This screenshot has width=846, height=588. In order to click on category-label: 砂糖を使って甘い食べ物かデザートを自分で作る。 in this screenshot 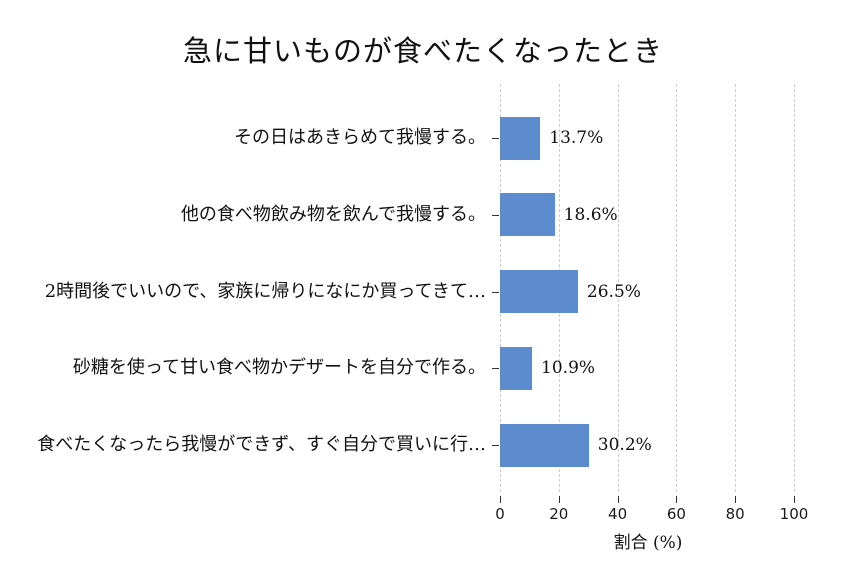, I will do `click(279, 368)`.